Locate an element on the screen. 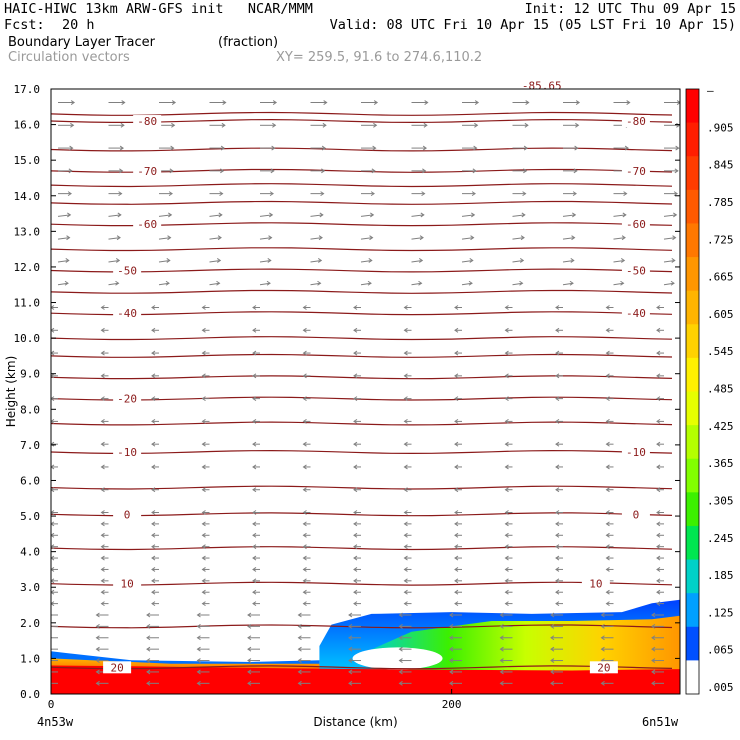 This screenshot has height=740, width=740. contour-label: -85.65 is located at coordinates (542, 85).